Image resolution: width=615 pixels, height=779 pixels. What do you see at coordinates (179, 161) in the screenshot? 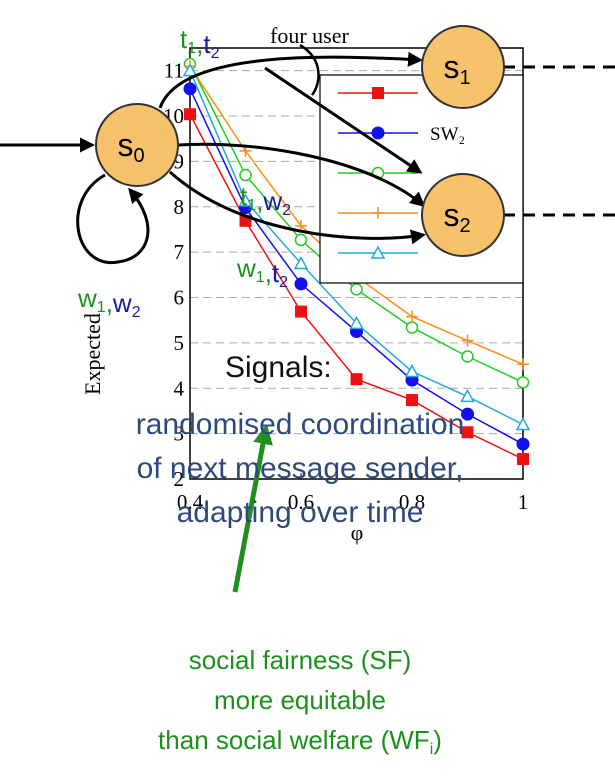
I see `y-tick-label: 9` at bounding box center [179, 161].